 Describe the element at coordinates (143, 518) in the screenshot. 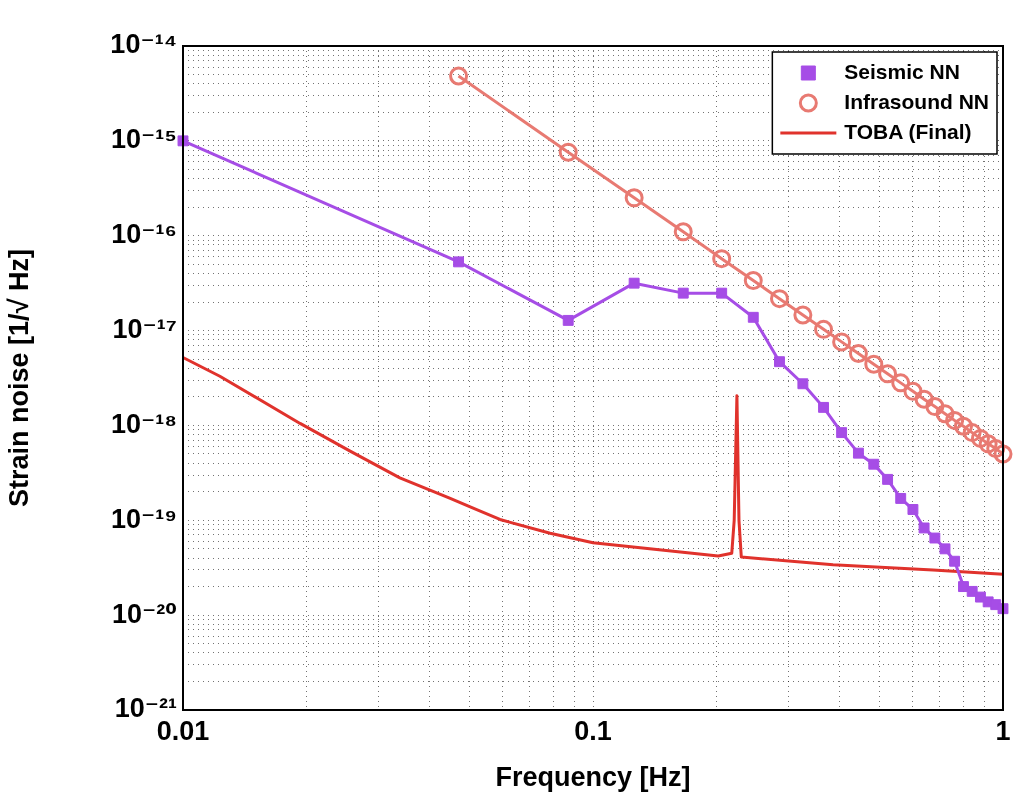

I see `y-tick-label: 10⁻¹⁹` at that location.